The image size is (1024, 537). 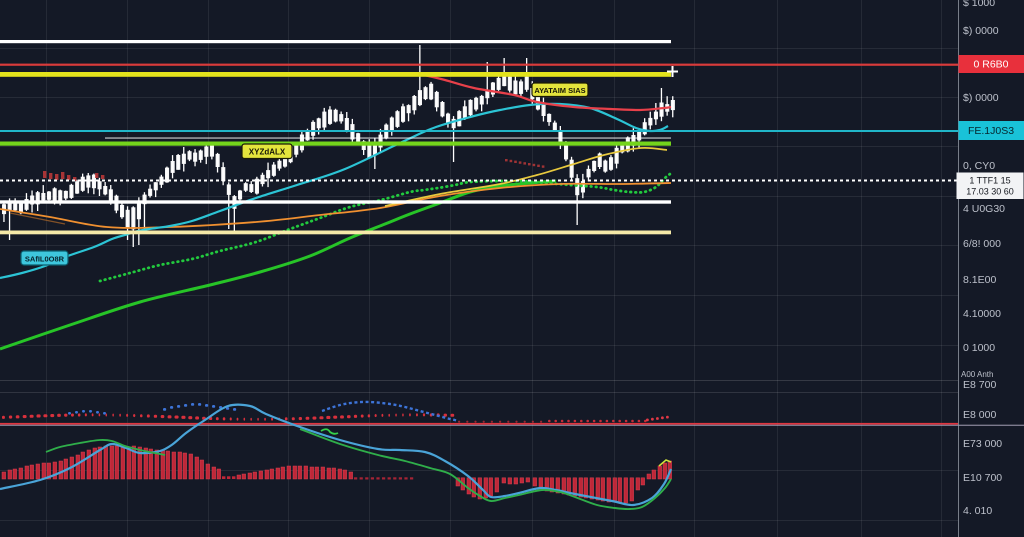 I want to click on svg-text: E8 000, so click(x=979, y=415).